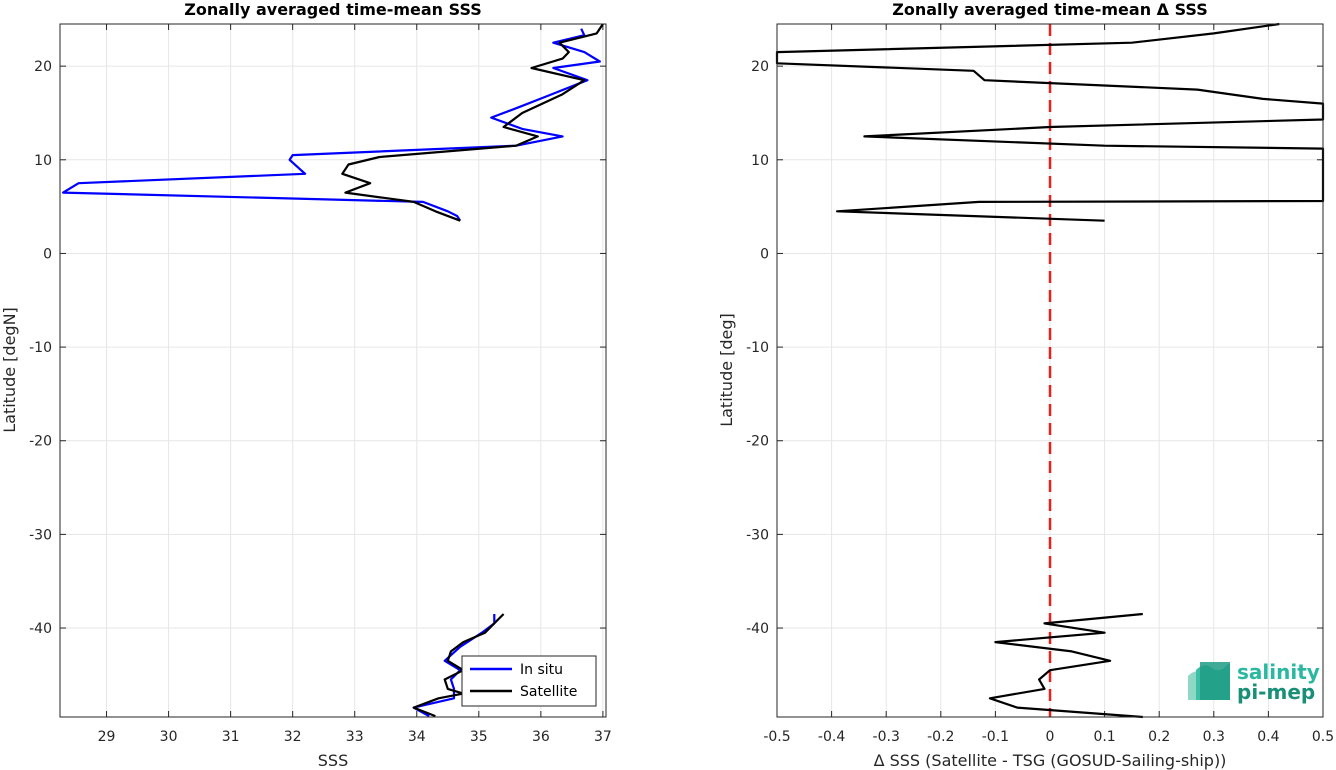 The width and height of the screenshot is (1336, 770). Describe the element at coordinates (757, 442) in the screenshot. I see `right-y-tick-label: -20` at that location.